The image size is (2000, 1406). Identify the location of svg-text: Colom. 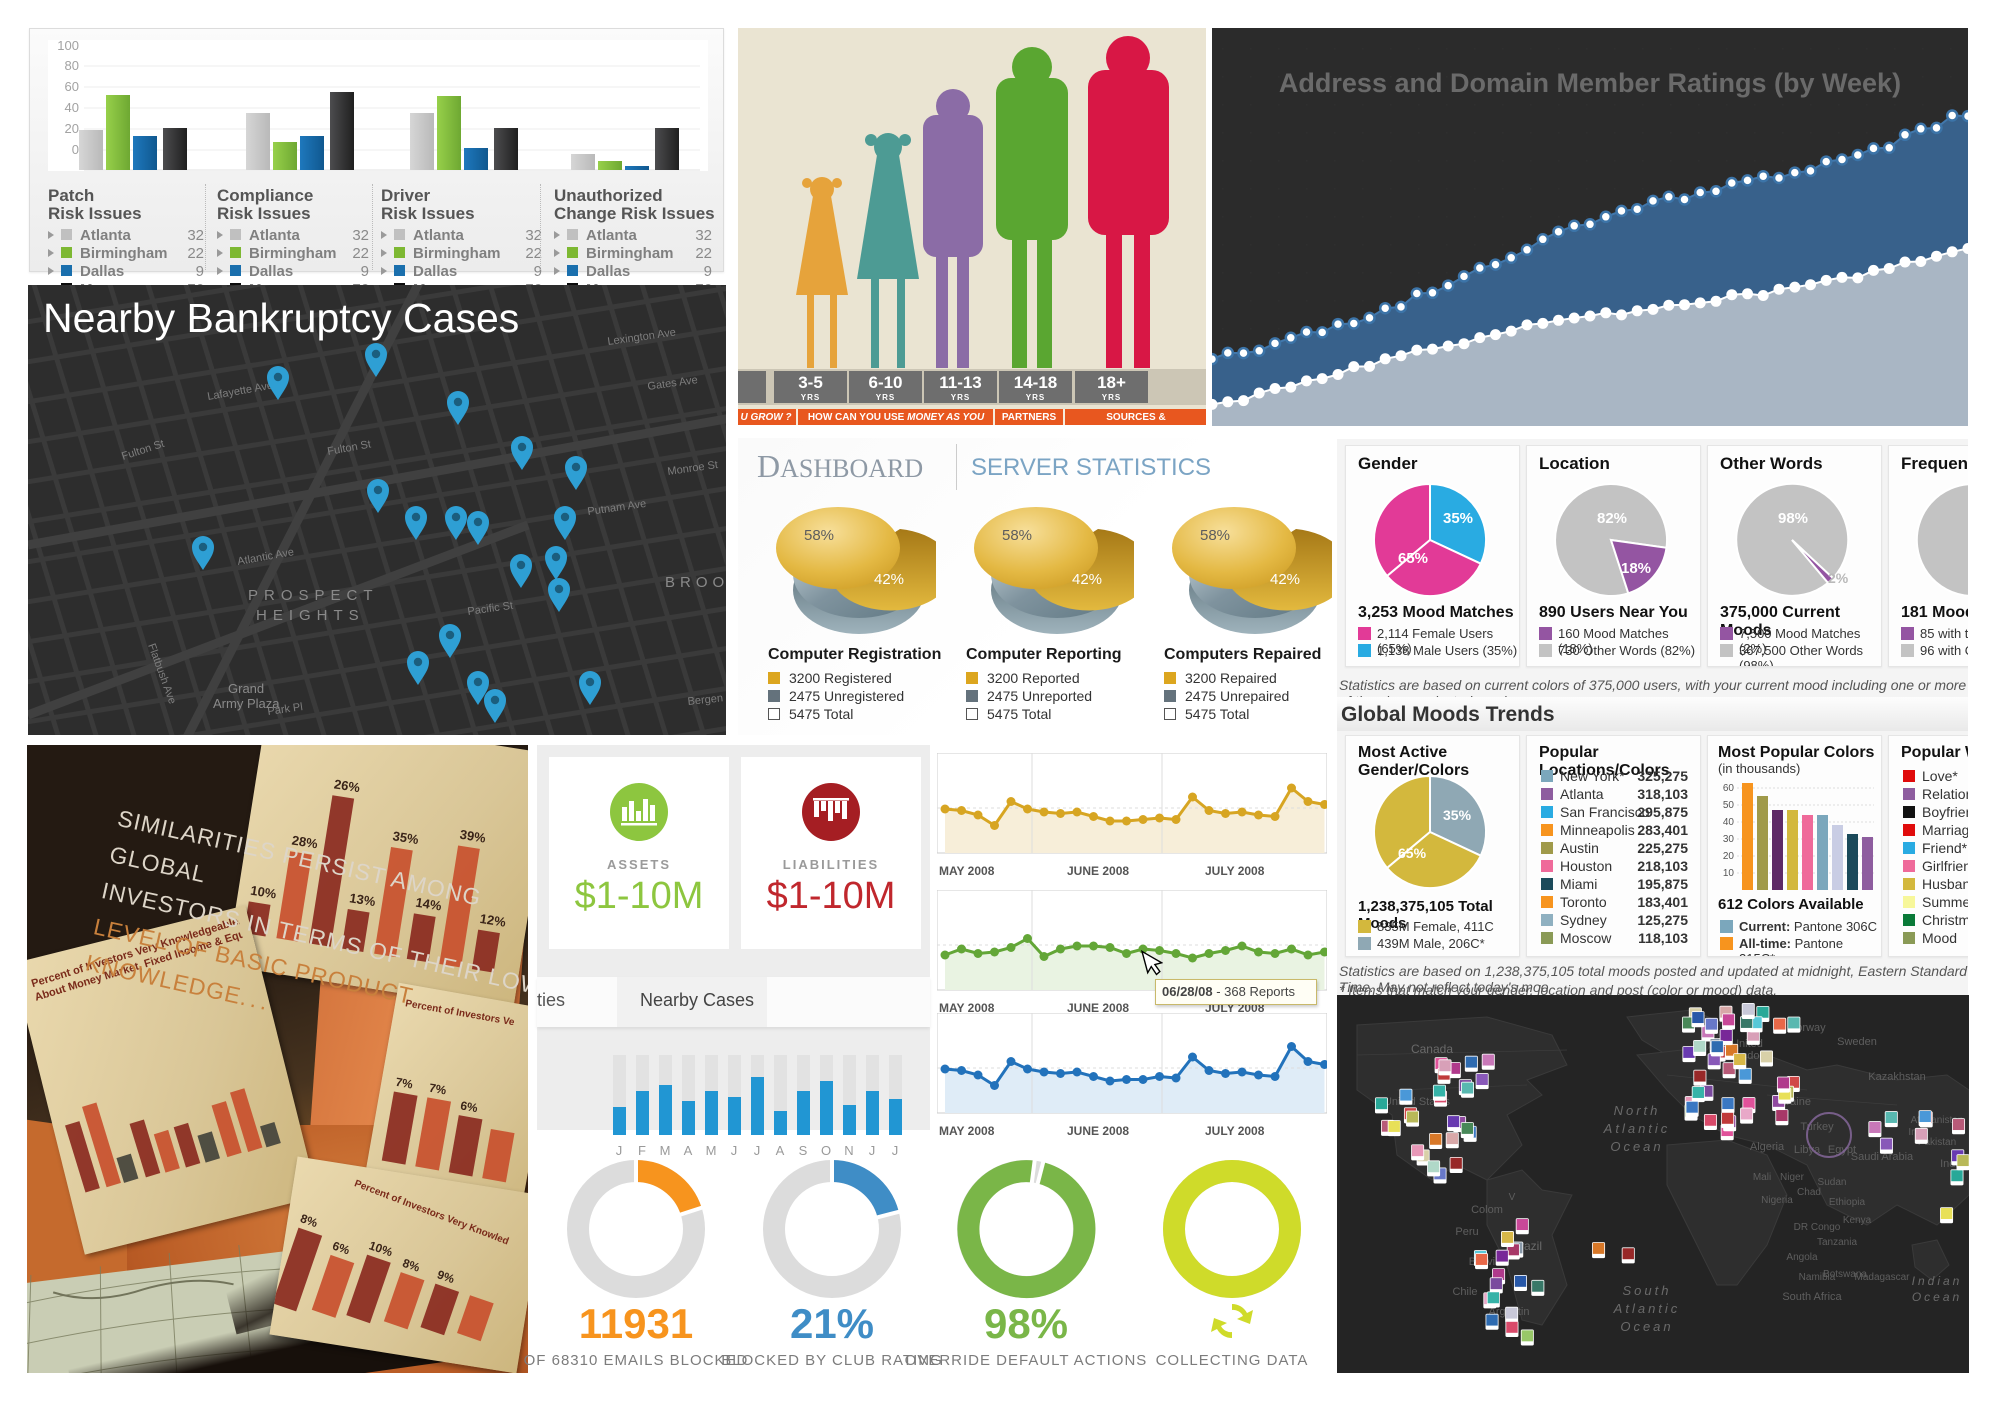
(1487, 1210).